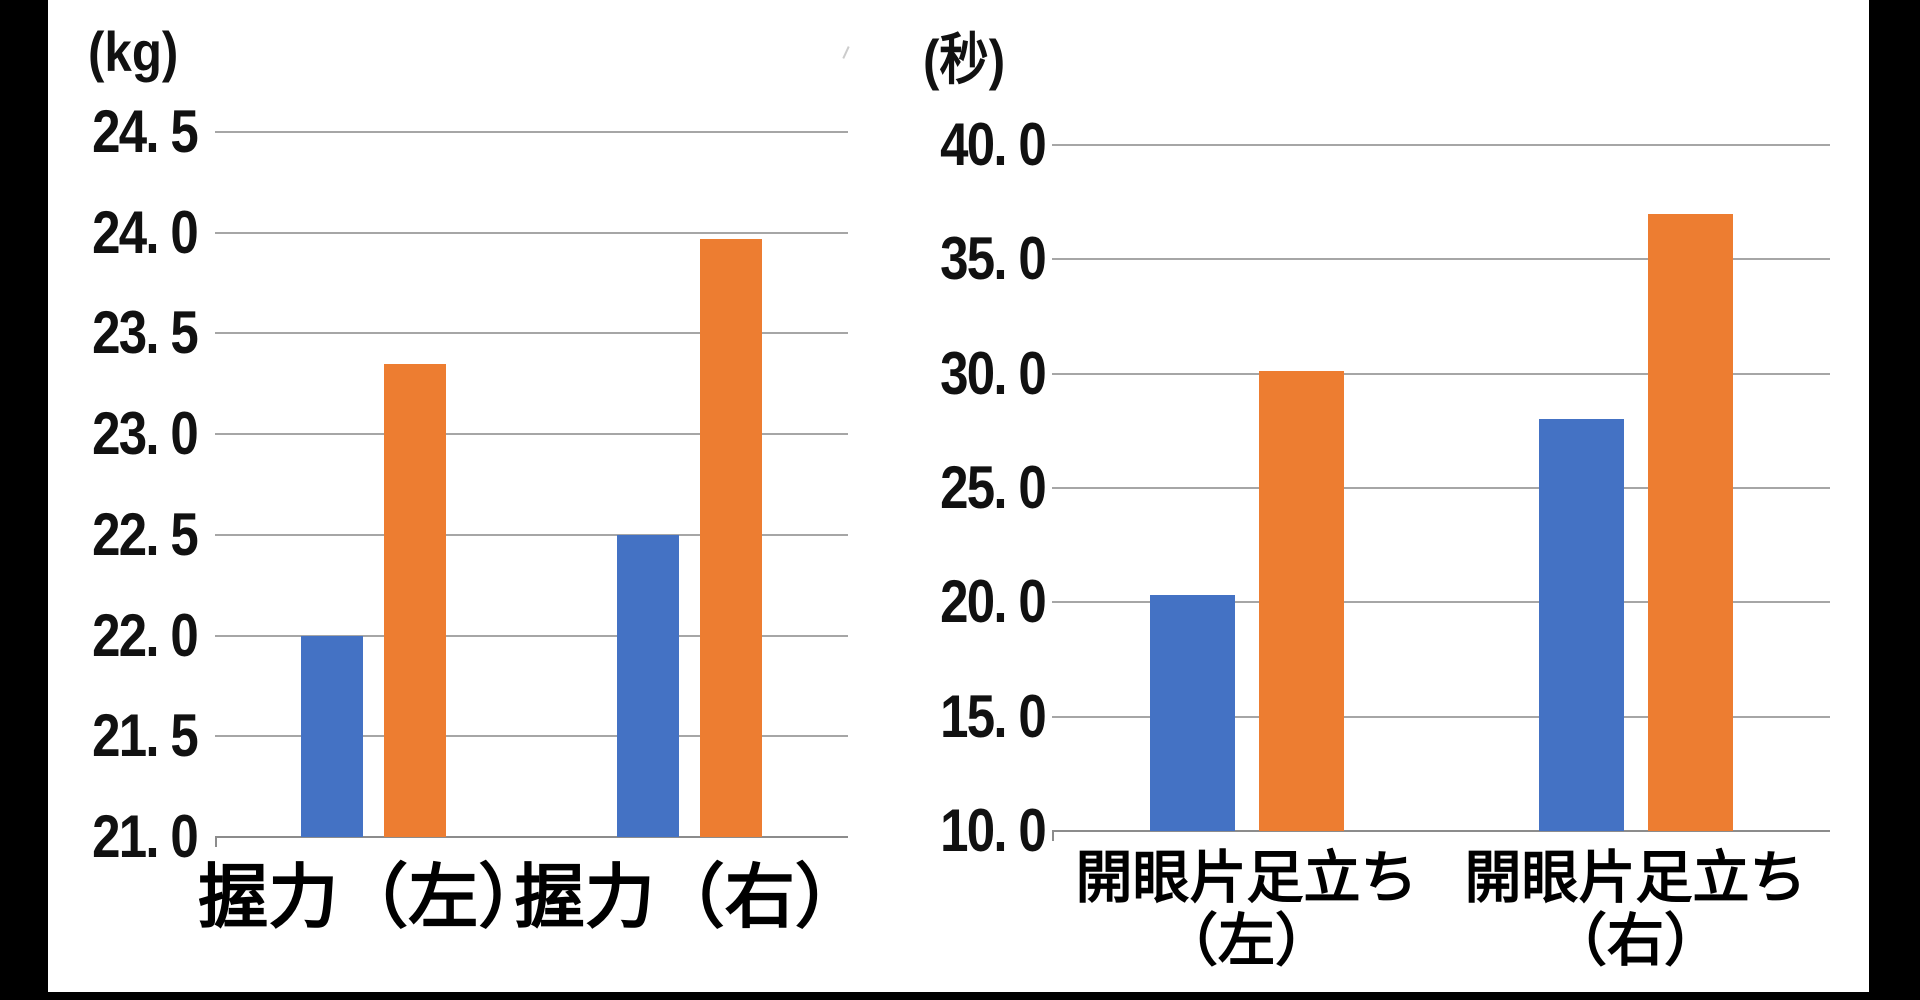 The width and height of the screenshot is (1920, 1000). I want to click on y-tick-label: 21. 0, so click(145, 836).